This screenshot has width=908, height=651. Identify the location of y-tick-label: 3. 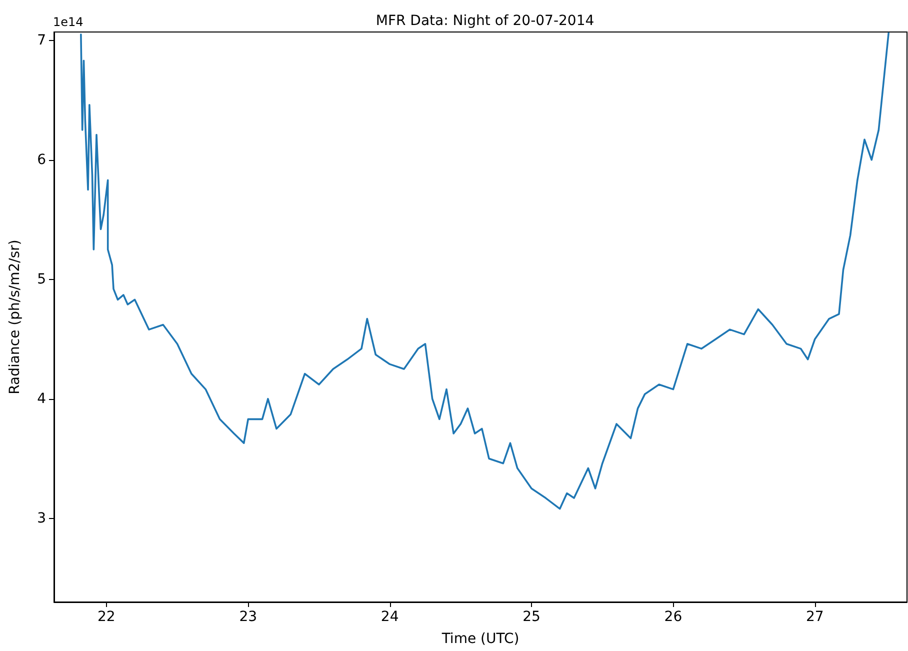
(41, 518).